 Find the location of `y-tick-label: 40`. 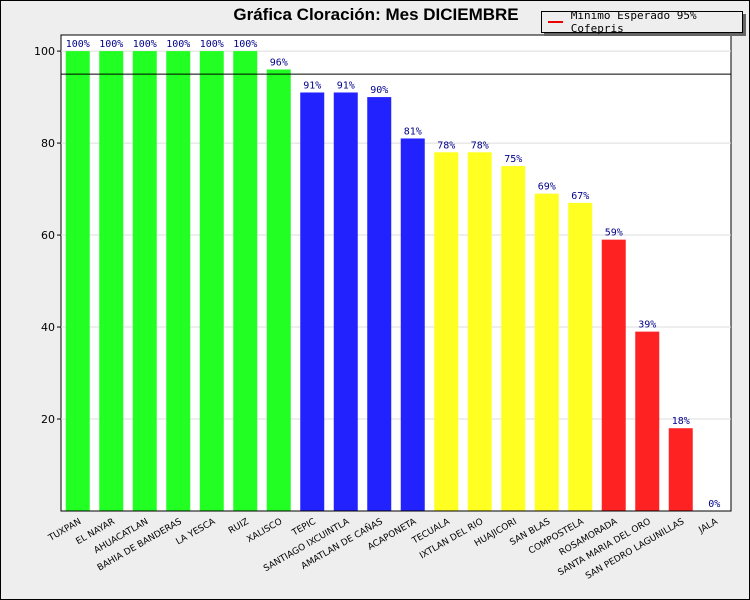

y-tick-label: 40 is located at coordinates (48, 327).